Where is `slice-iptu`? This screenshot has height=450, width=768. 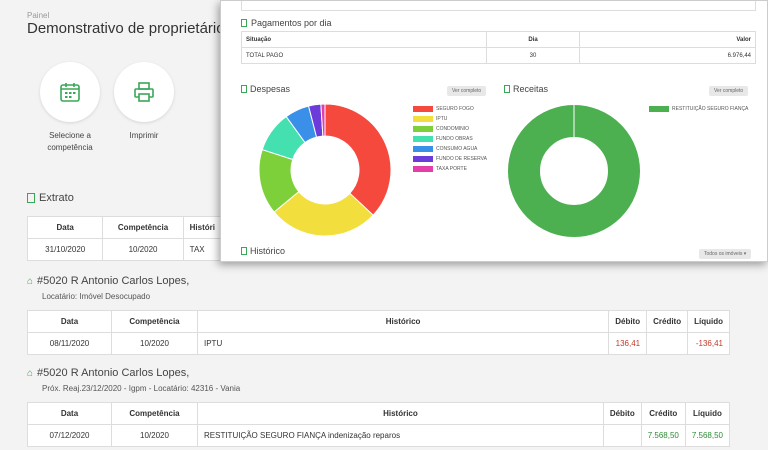
slice-iptu is located at coordinates (323, 213).